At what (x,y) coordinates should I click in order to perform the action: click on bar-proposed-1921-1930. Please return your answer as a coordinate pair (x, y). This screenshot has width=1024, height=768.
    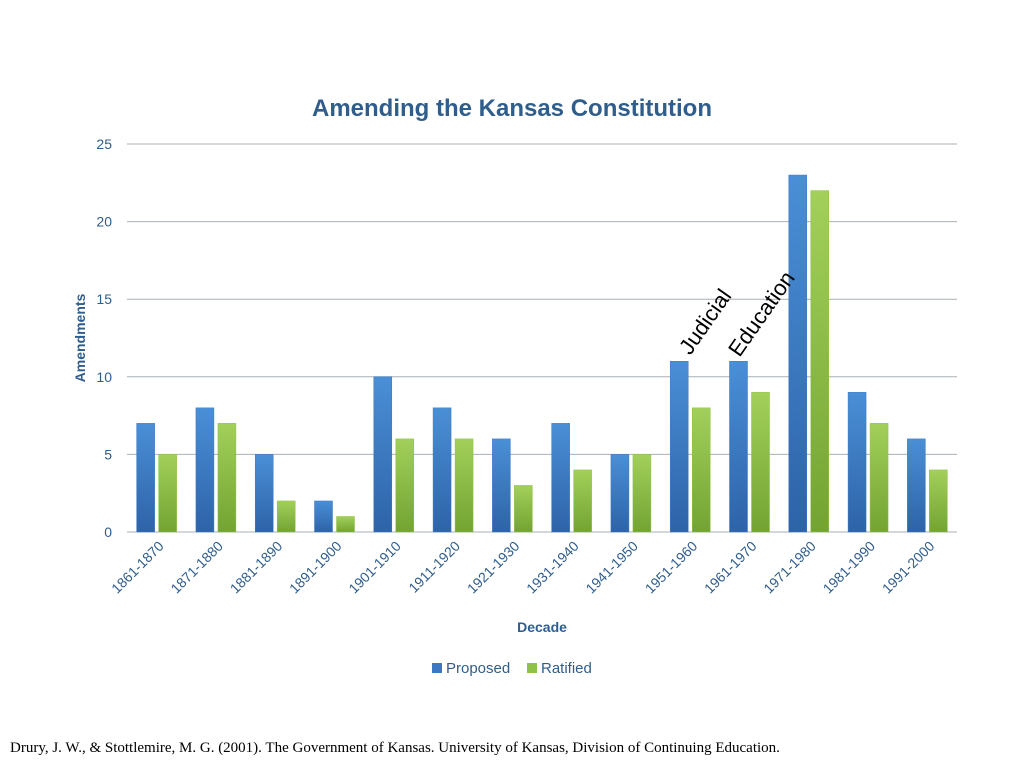
    Looking at the image, I should click on (501, 485).